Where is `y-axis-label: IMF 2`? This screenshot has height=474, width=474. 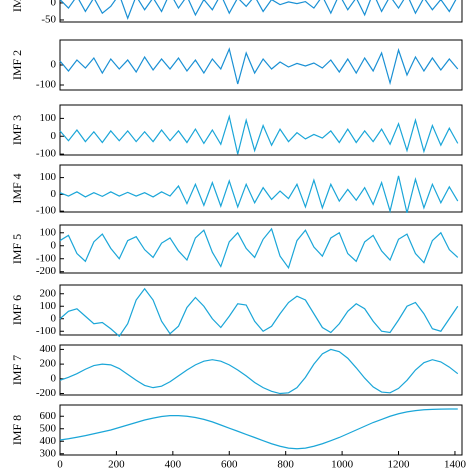 y-axis-label: IMF 2 is located at coordinates (17, 65).